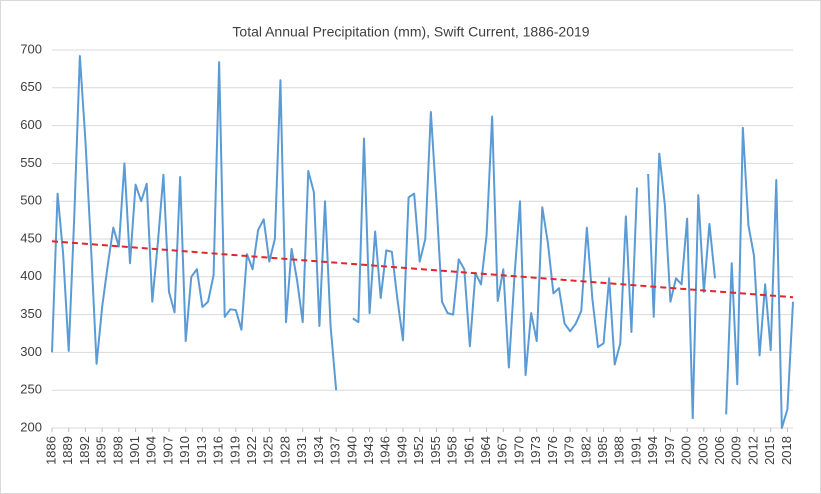 The height and width of the screenshot is (494, 821). I want to click on y-tick-label: 350, so click(31, 313).